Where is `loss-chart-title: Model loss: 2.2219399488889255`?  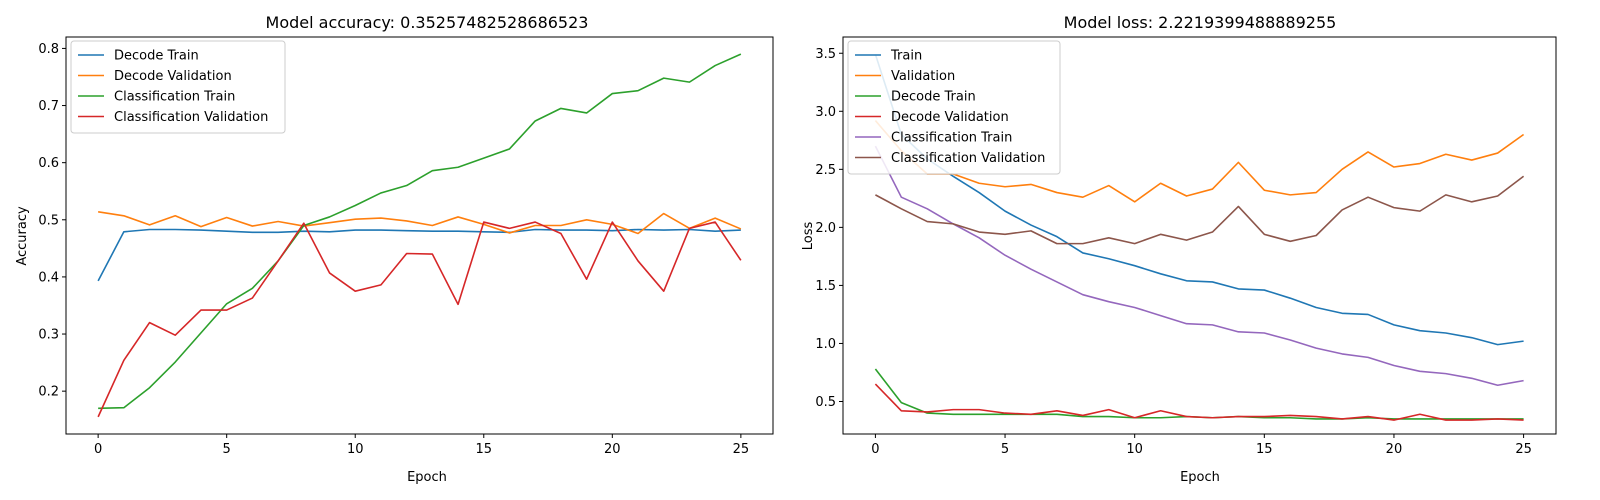 loss-chart-title: Model loss: 2.2219399488889255 is located at coordinates (1200, 22).